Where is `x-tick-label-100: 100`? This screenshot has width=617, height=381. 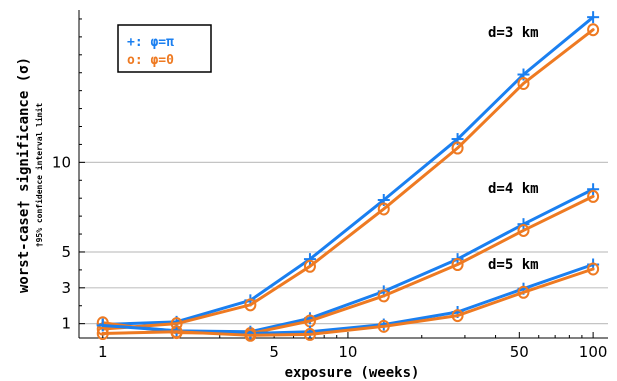 x-tick-label-100: 100 is located at coordinates (593, 352).